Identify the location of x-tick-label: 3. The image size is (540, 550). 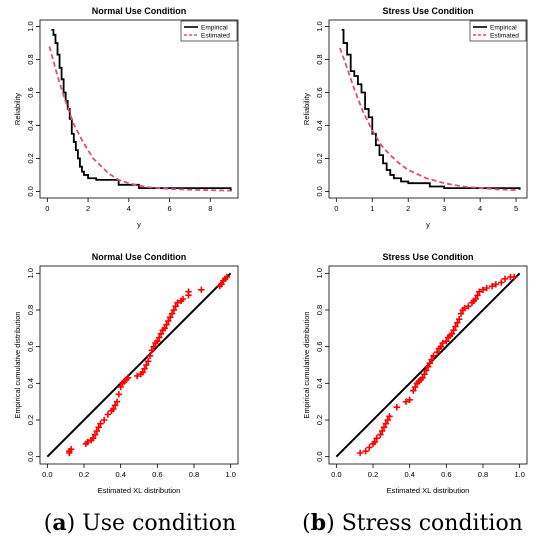
(444, 208).